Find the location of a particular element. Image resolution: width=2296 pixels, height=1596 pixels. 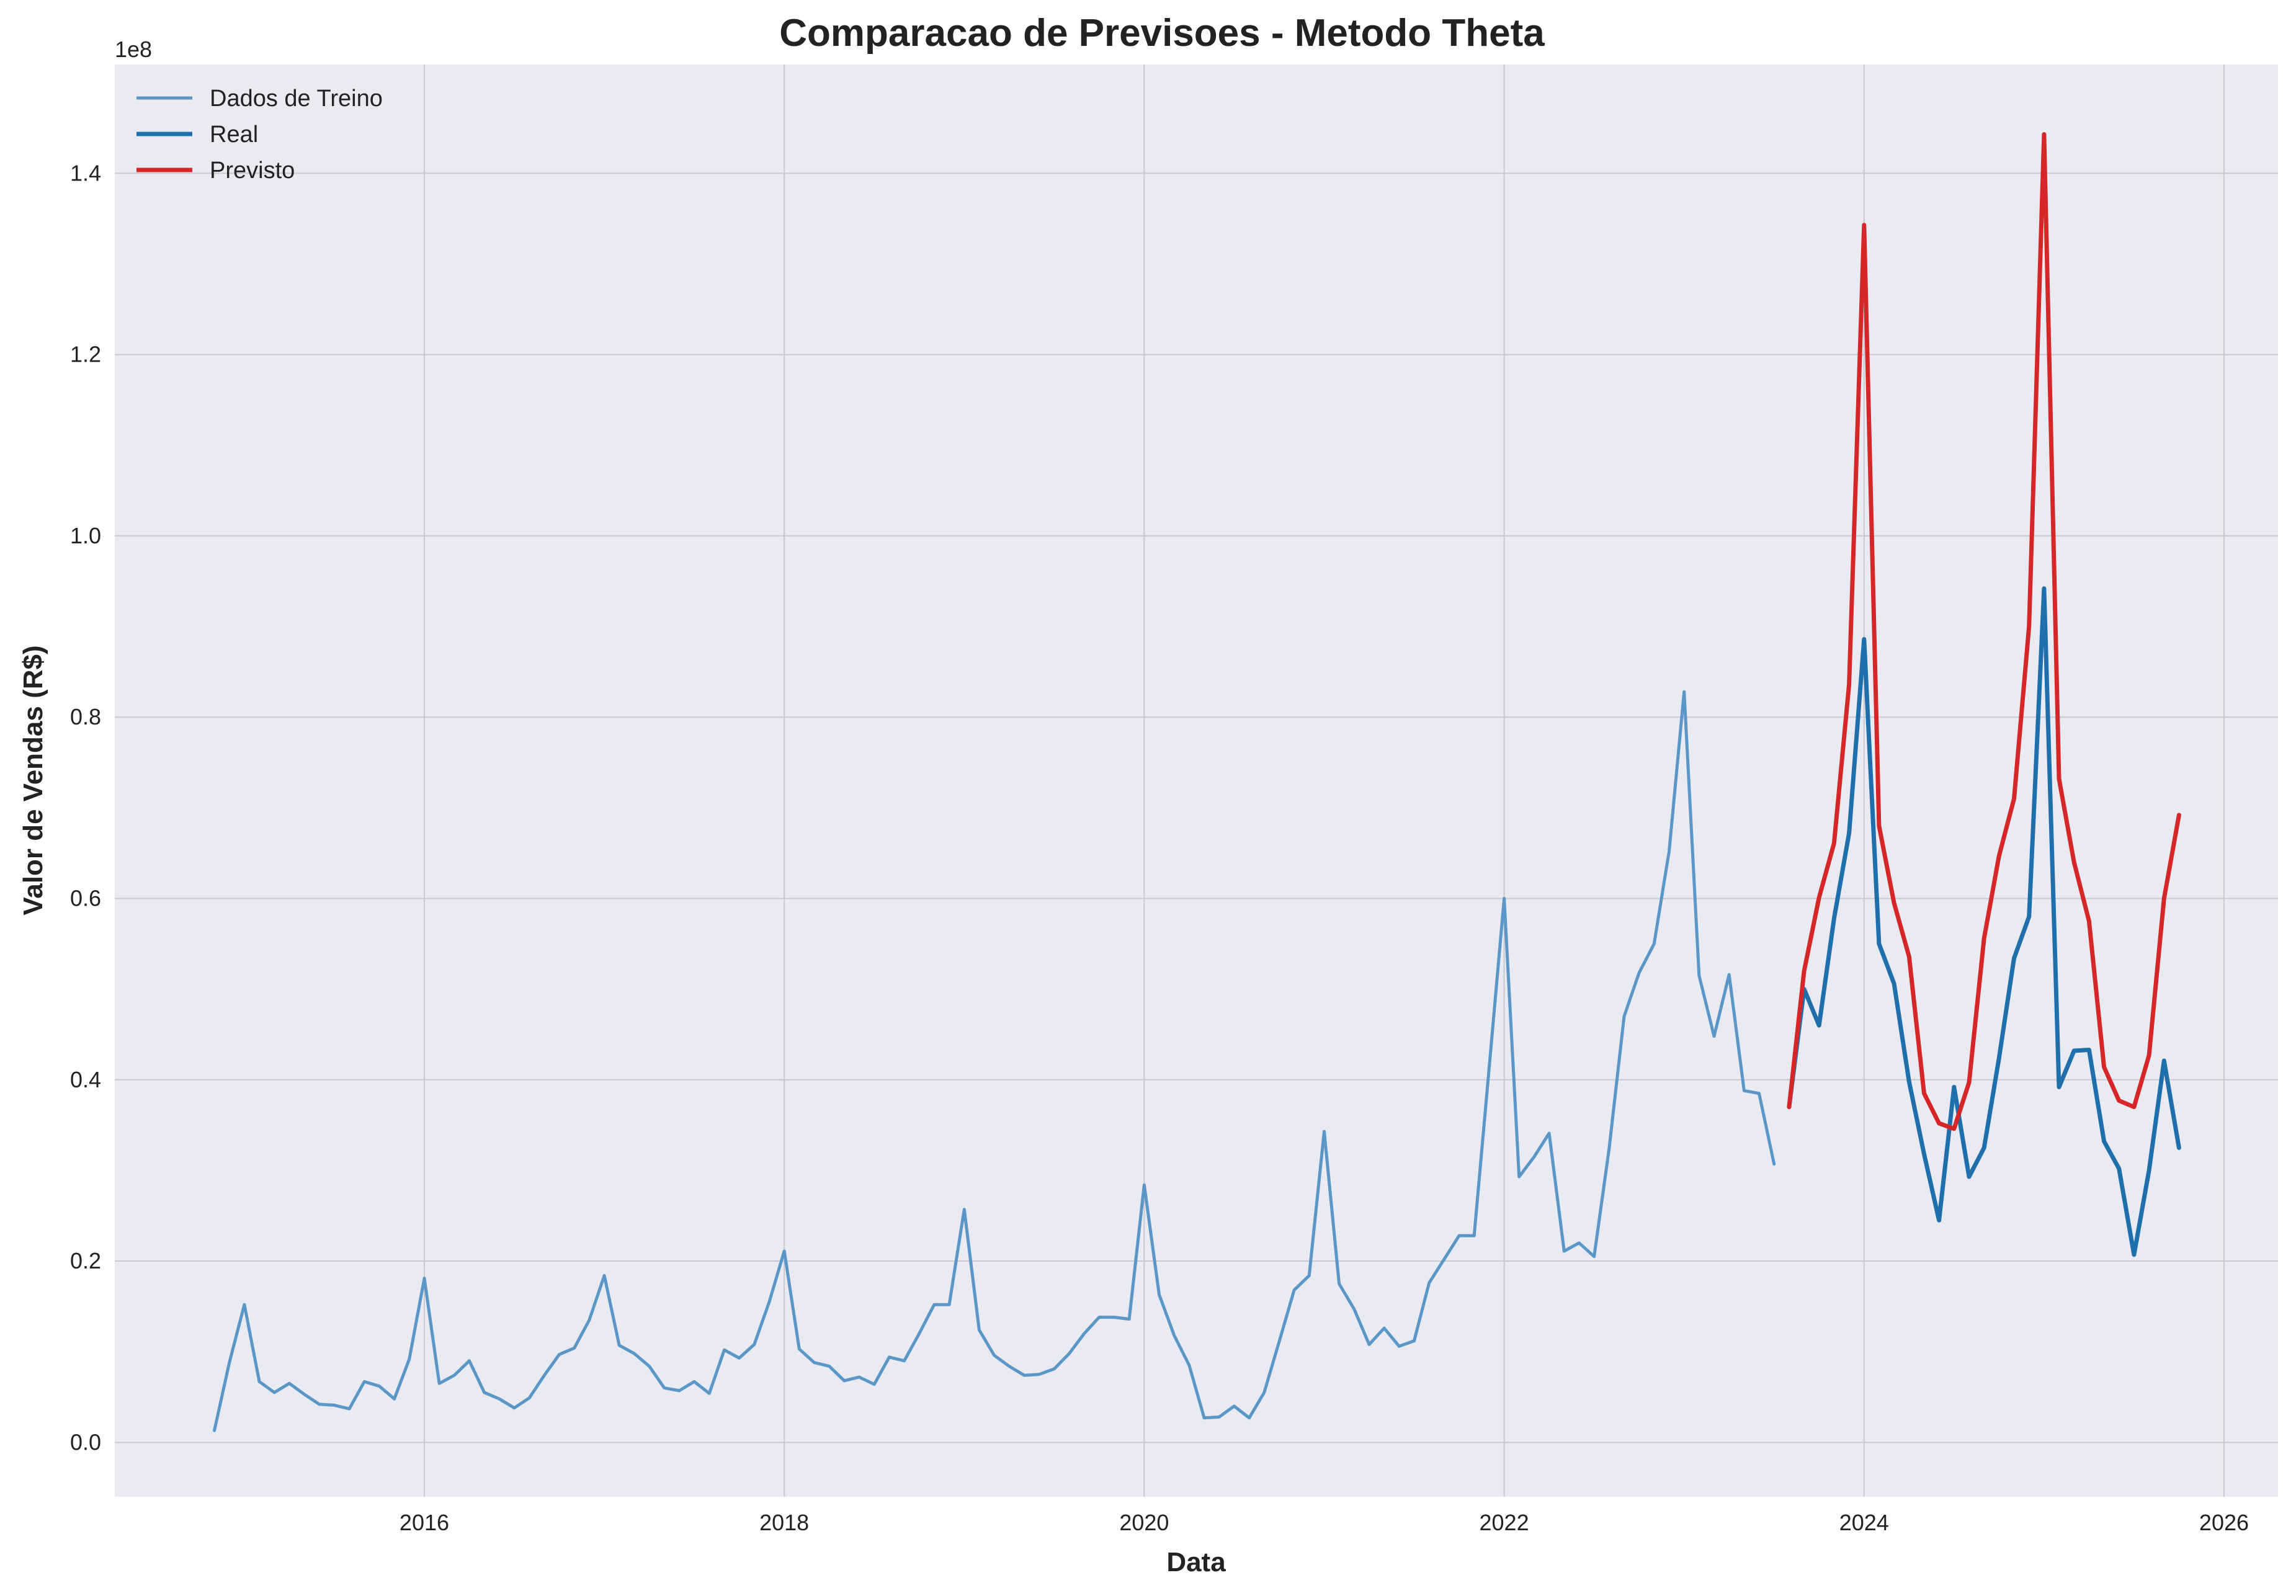

x-tick-label: 2022 is located at coordinates (1504, 1522).